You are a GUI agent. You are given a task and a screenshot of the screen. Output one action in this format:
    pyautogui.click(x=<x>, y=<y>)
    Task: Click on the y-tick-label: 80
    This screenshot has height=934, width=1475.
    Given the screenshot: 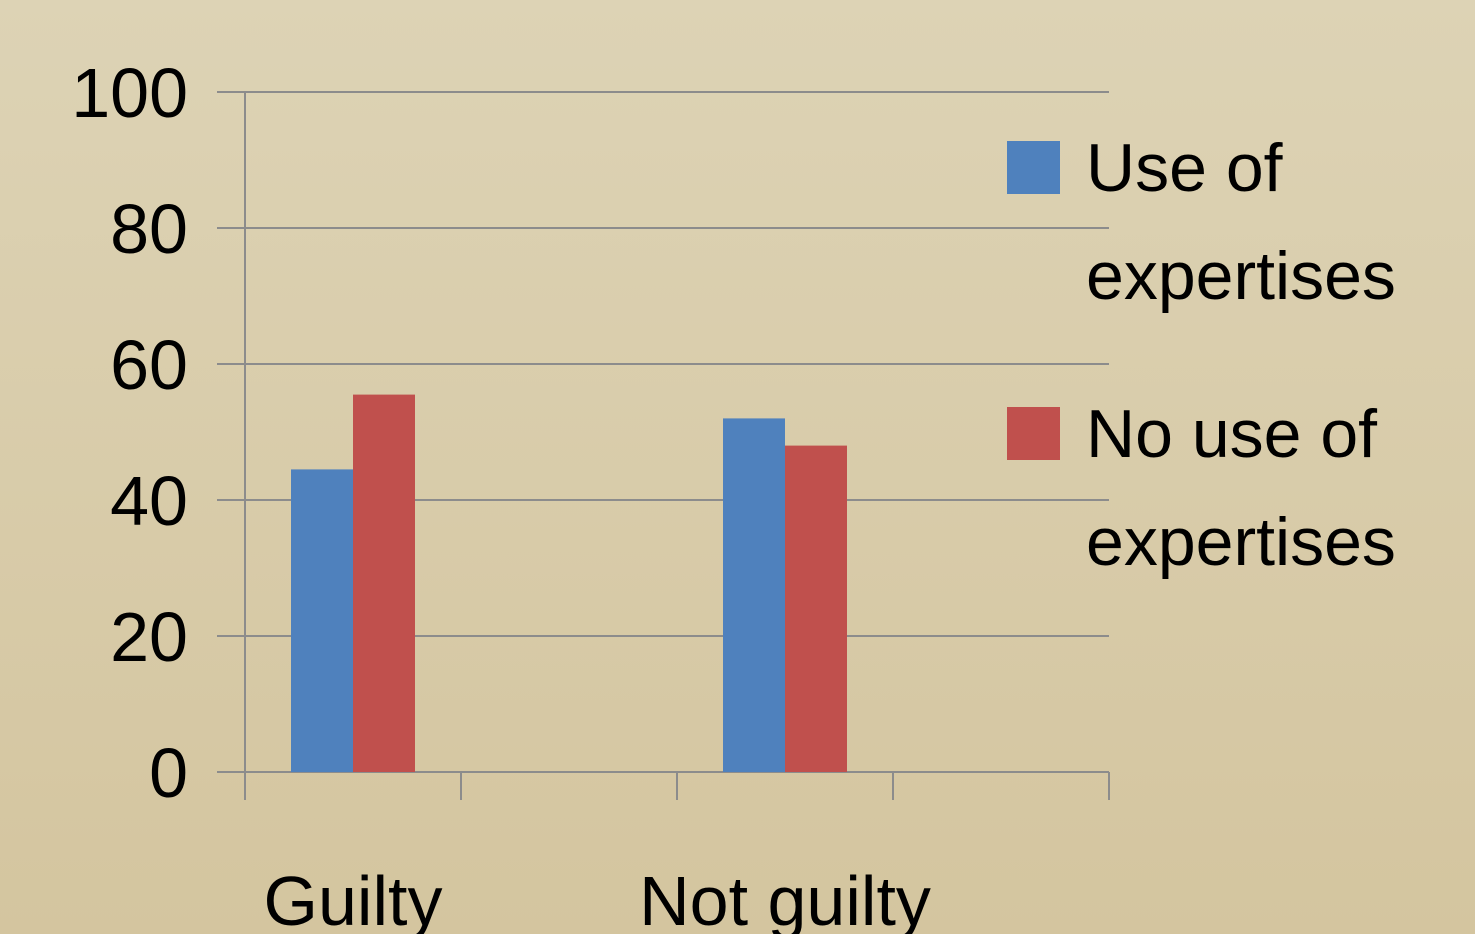 What is the action you would take?
    pyautogui.click(x=149, y=229)
    